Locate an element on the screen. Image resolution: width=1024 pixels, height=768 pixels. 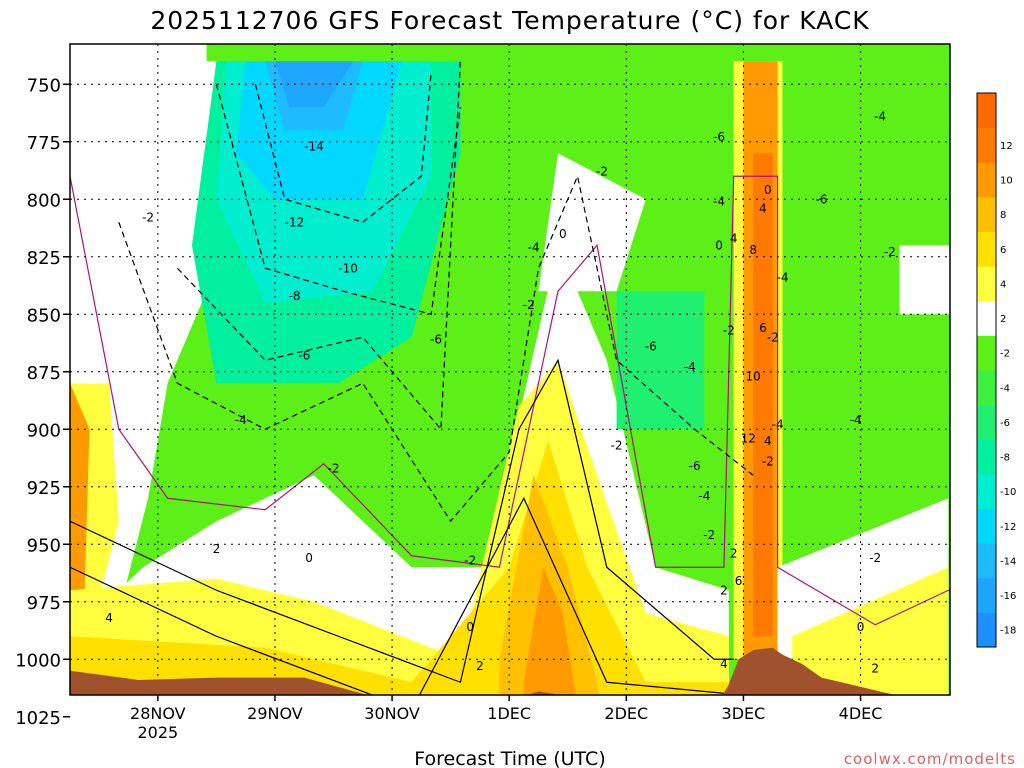
colorbar-label: -18 is located at coordinates (1008, 631).